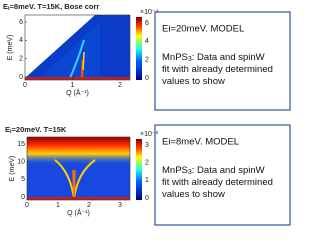  What do you see at coordinates (200, 142) in the screenshot?
I see `box-heading: Ei=8meV. MODEL` at bounding box center [200, 142].